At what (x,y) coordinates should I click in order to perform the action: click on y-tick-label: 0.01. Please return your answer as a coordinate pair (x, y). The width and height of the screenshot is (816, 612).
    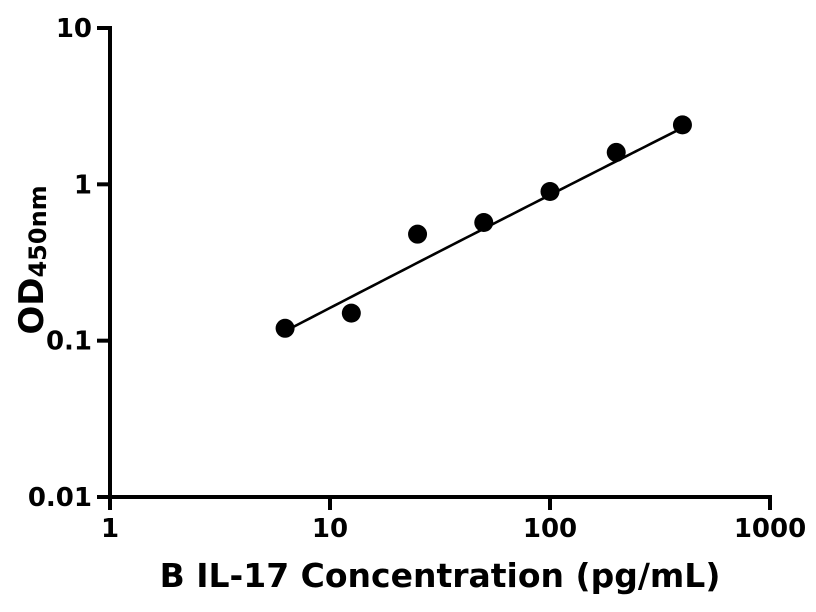
    Looking at the image, I should click on (60, 498).